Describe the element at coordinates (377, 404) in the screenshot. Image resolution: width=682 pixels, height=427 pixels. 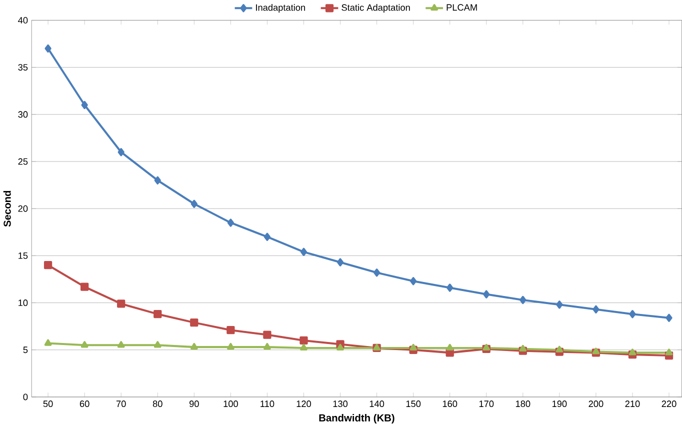
I see `x-tick-label: 140` at that location.